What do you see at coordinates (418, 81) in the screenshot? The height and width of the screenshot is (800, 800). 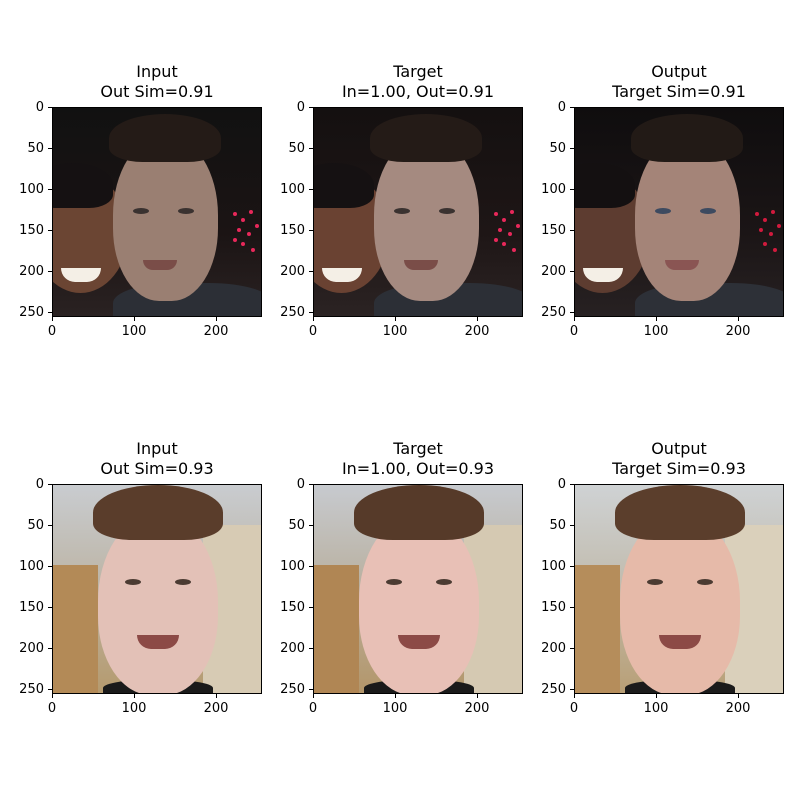 I see `panel-title-target-1: Target In=1.00, Out=0.91` at bounding box center [418, 81].